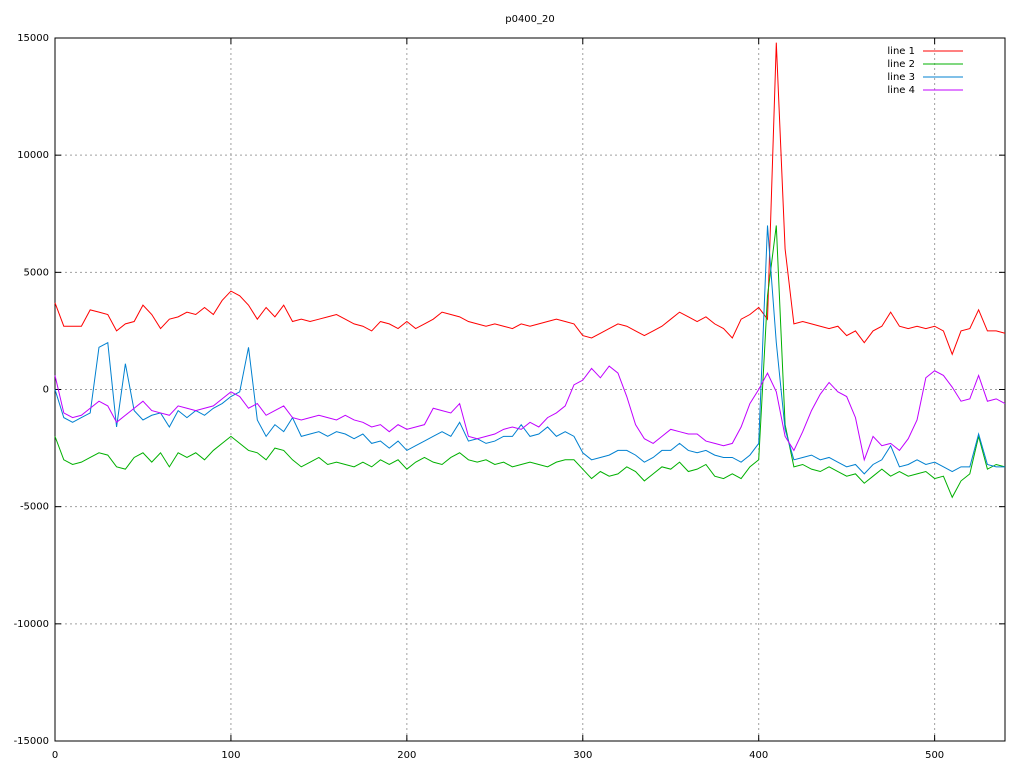 The height and width of the screenshot is (768, 1024). I want to click on x-tick-label: 400, so click(758, 755).